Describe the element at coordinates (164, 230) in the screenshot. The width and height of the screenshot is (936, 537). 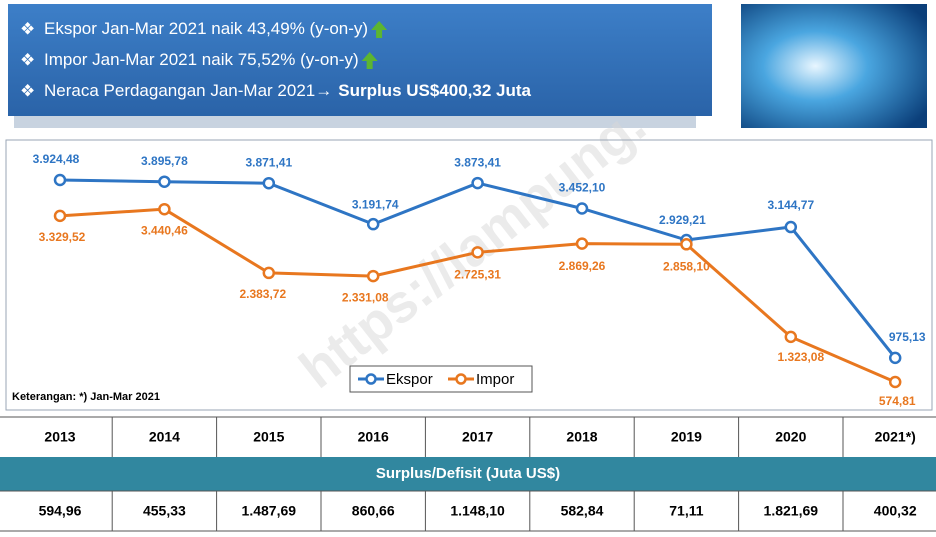
I see `data-label: 3.440,46` at that location.